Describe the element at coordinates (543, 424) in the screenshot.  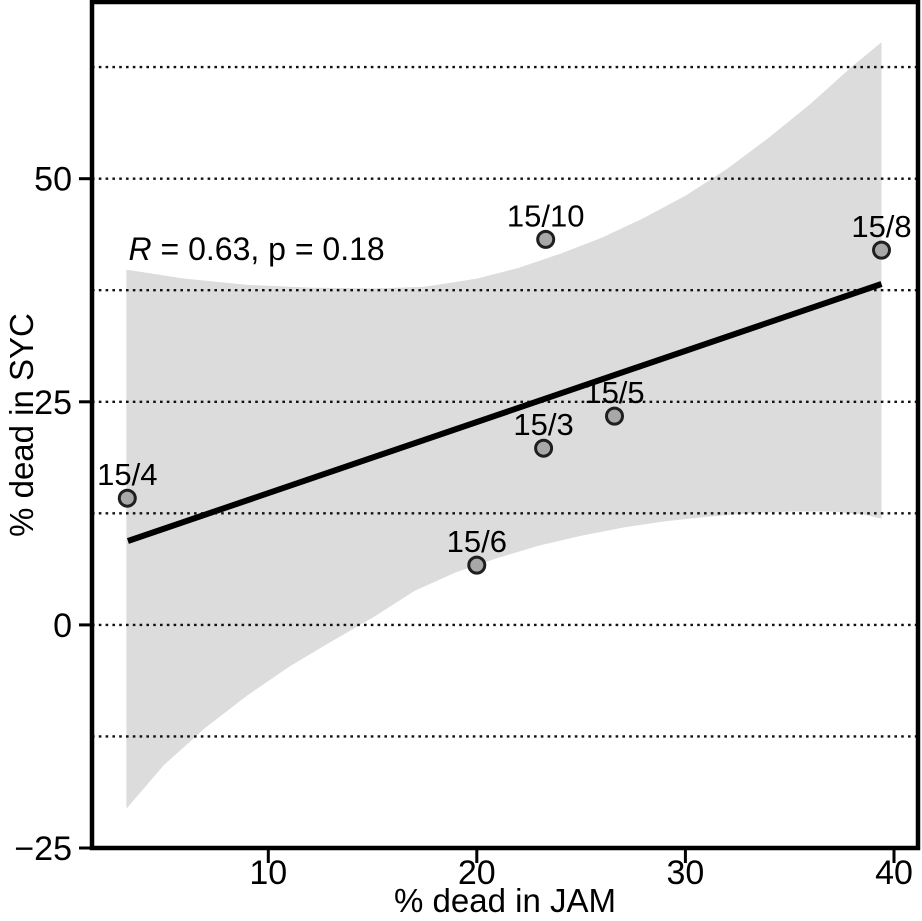
I see `point-label-15-3: 15/3` at that location.